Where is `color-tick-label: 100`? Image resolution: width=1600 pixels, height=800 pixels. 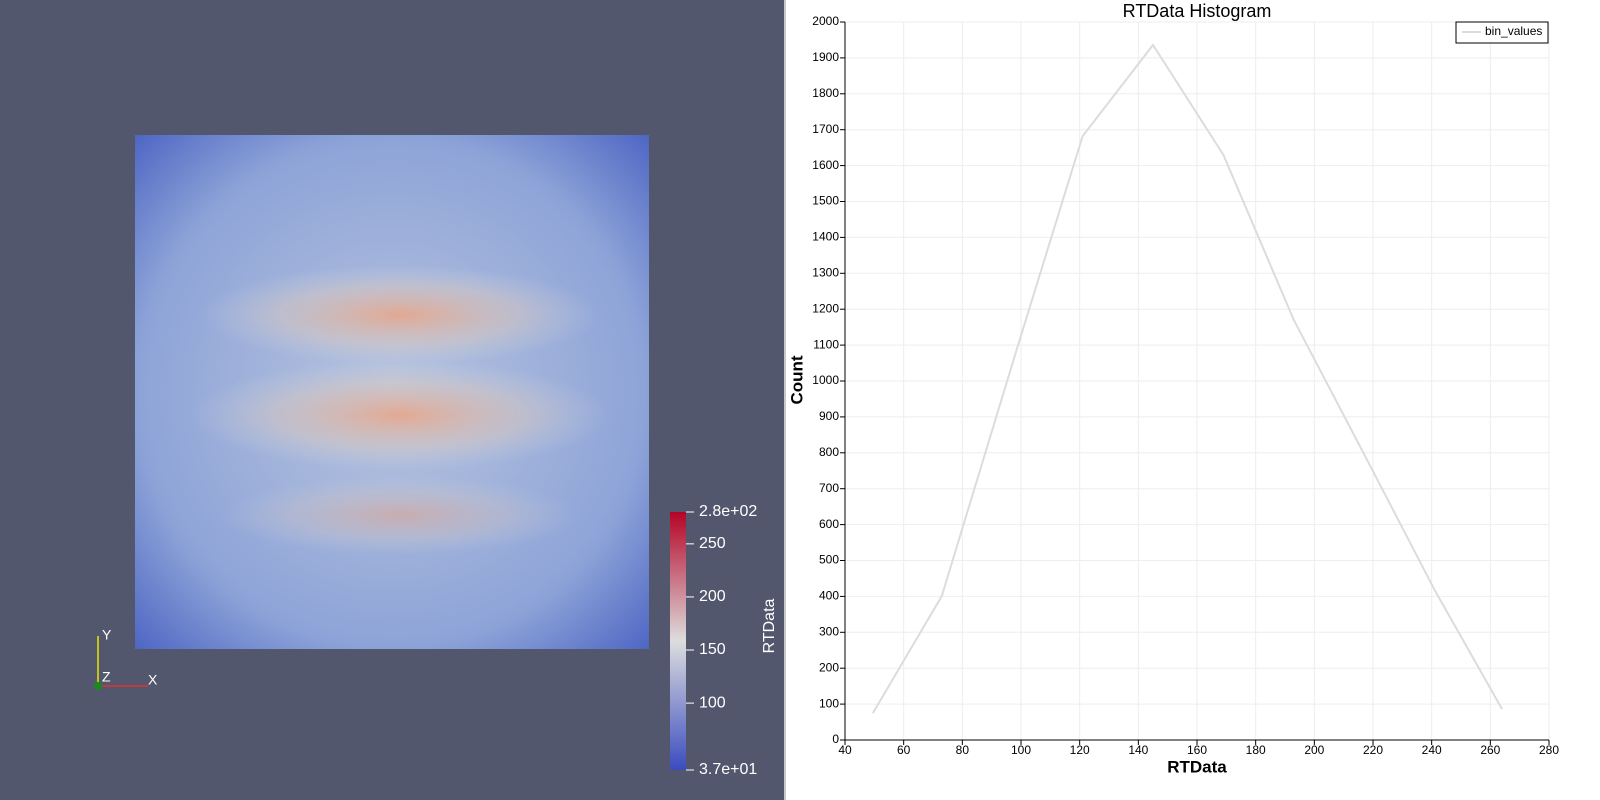 color-tick-label: 100 is located at coordinates (712, 702).